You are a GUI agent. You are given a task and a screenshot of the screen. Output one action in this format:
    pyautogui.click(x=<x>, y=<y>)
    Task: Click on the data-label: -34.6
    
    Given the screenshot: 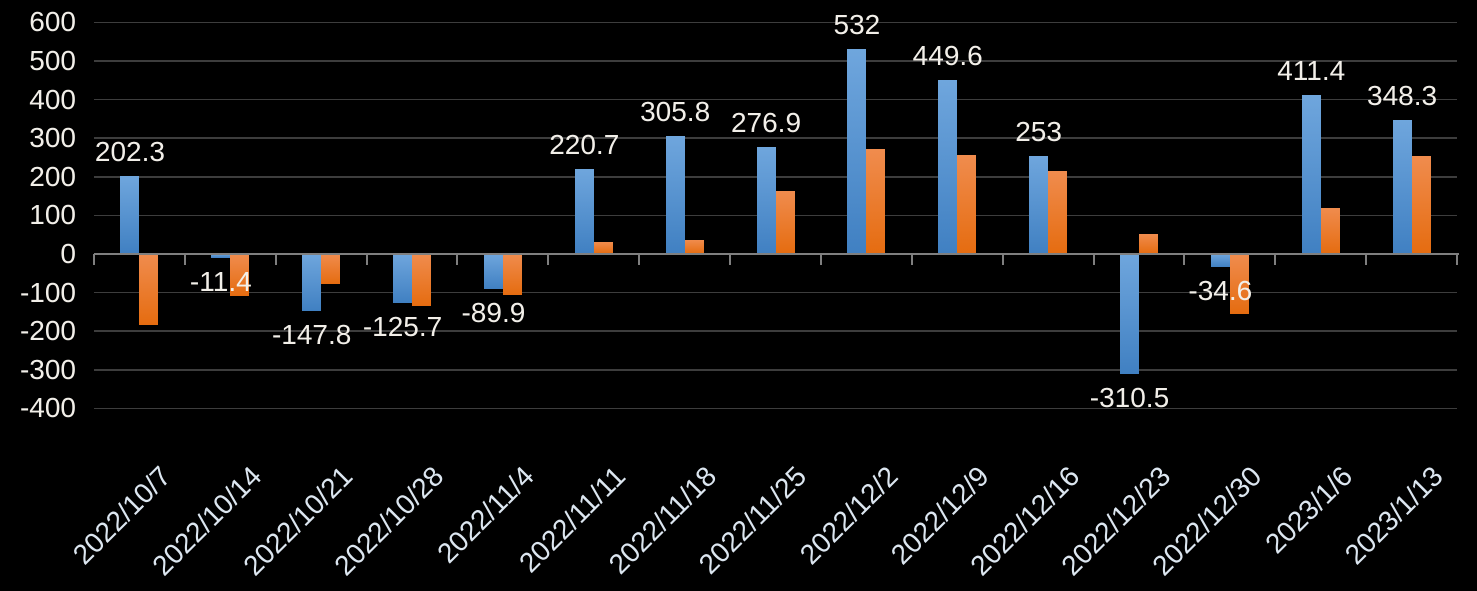 What is the action you would take?
    pyautogui.click(x=1220, y=291)
    